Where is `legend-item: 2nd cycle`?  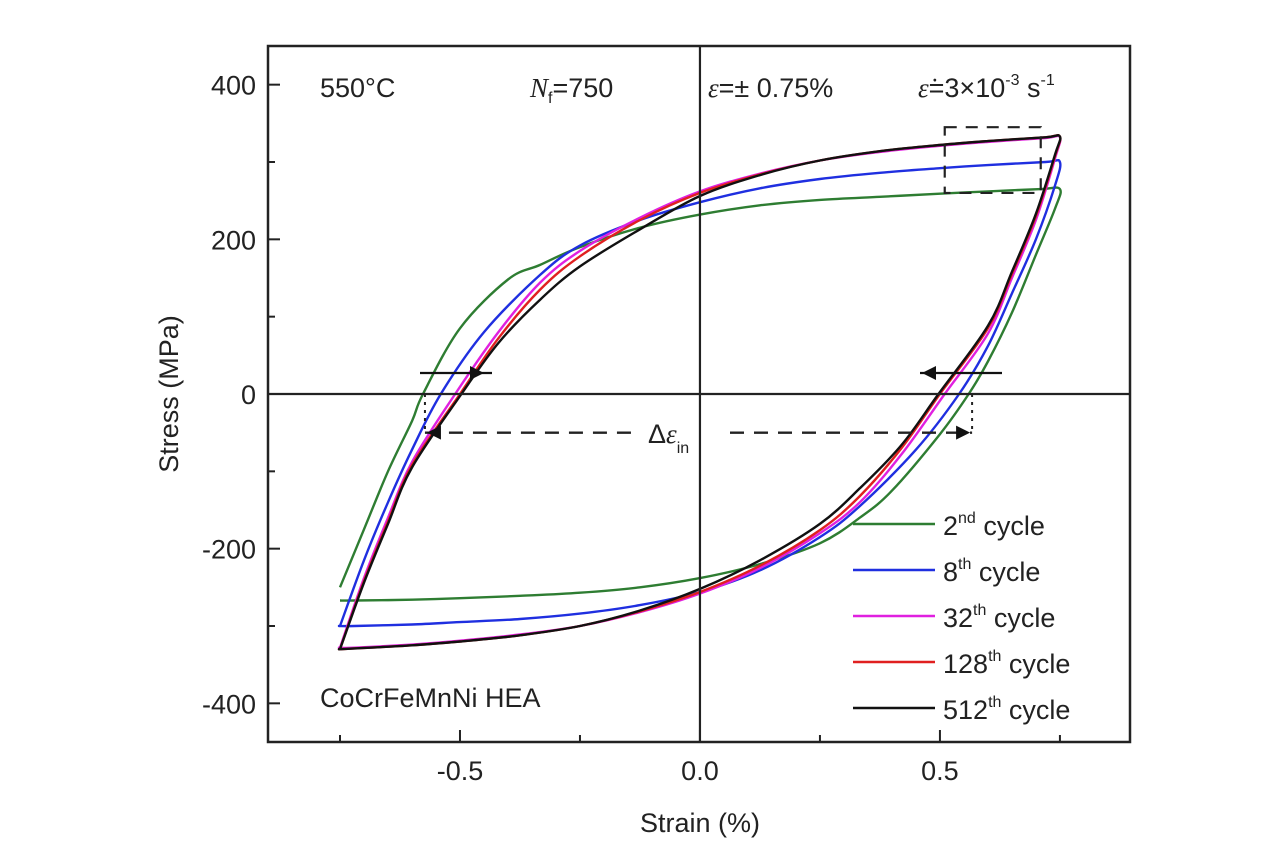 legend-item: 2nd cycle is located at coordinates (949, 525).